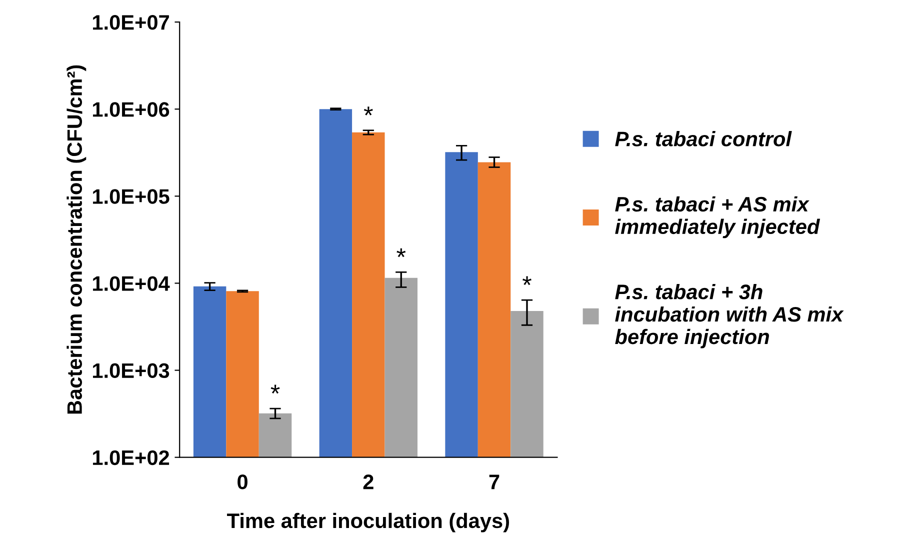  Describe the element at coordinates (76, 239) in the screenshot. I see `y-axis-title: Bacterium concentration (CFU/cm²)` at that location.